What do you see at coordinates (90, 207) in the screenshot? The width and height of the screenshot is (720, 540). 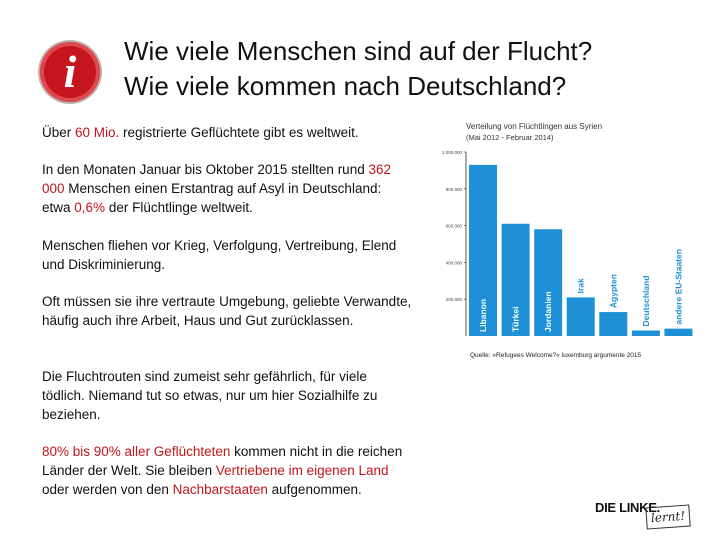 I see `p2-highlight-percent: 0,6%` at bounding box center [90, 207].